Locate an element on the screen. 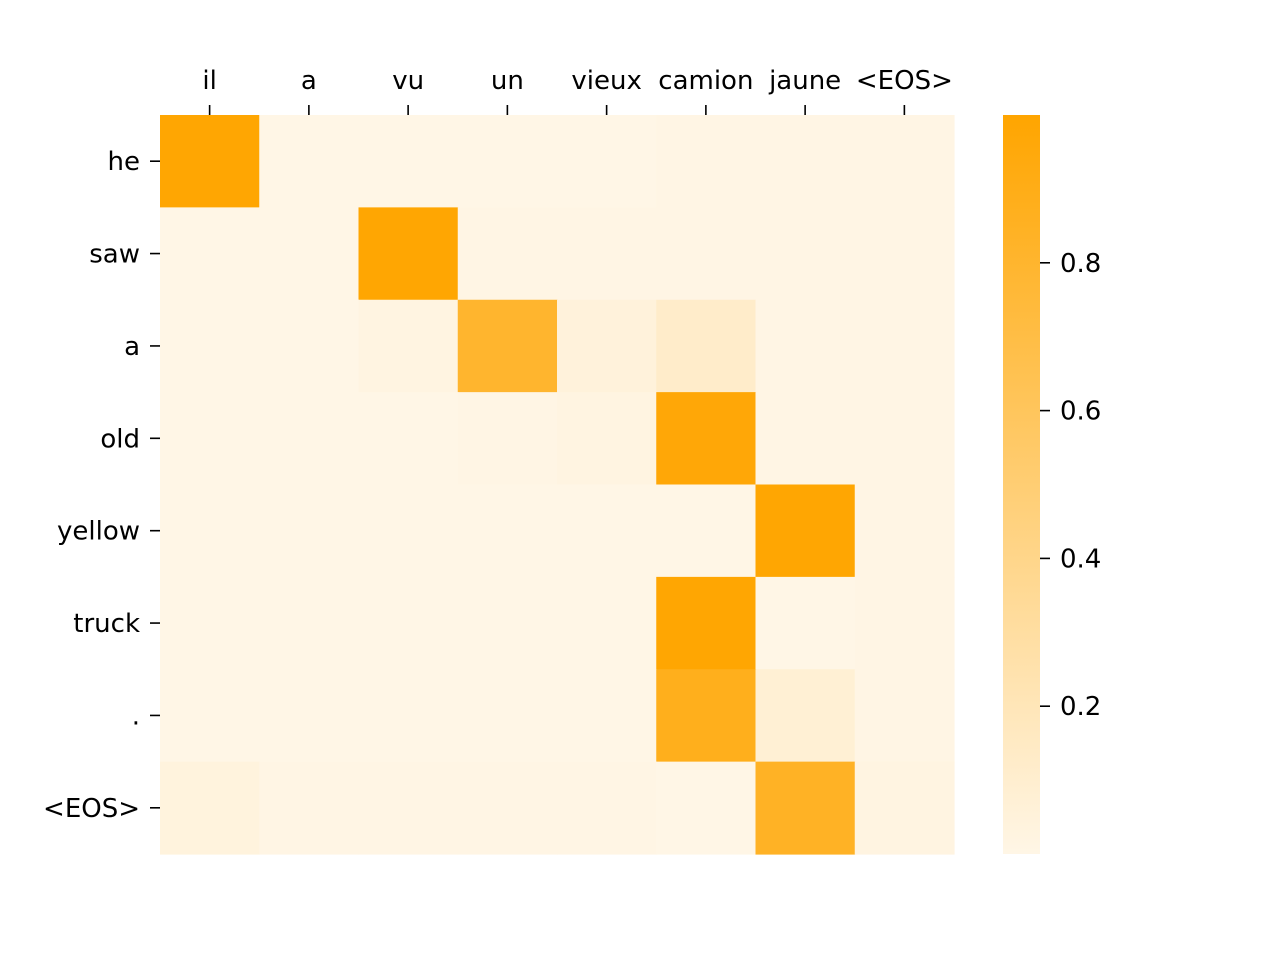 This screenshot has height=960, width=1280. y-tick-label: old is located at coordinates (120, 439).